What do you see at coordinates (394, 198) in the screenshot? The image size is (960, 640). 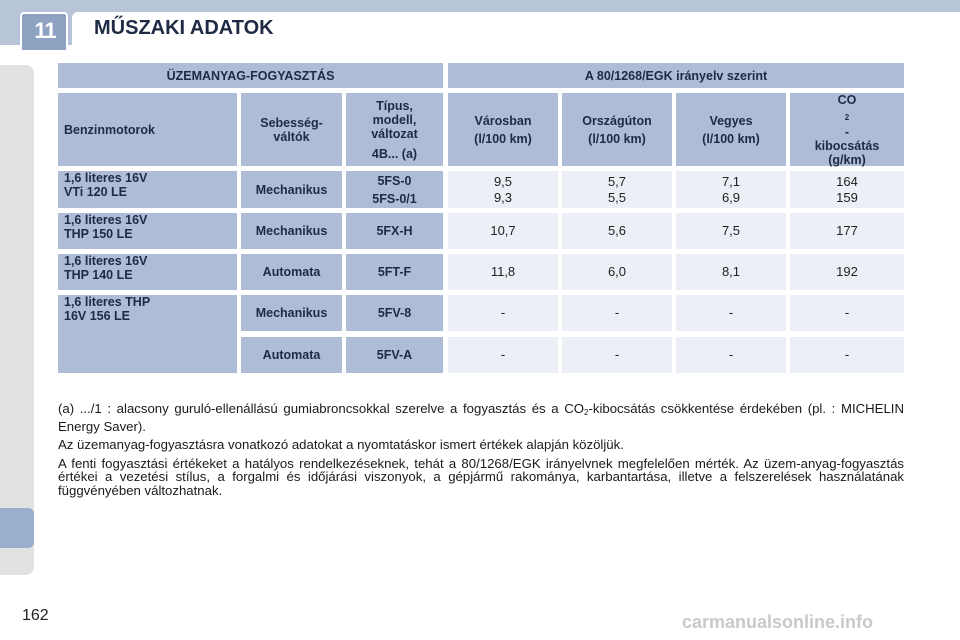 I see `row1-type-l2: 5FS-0/1` at bounding box center [394, 198].